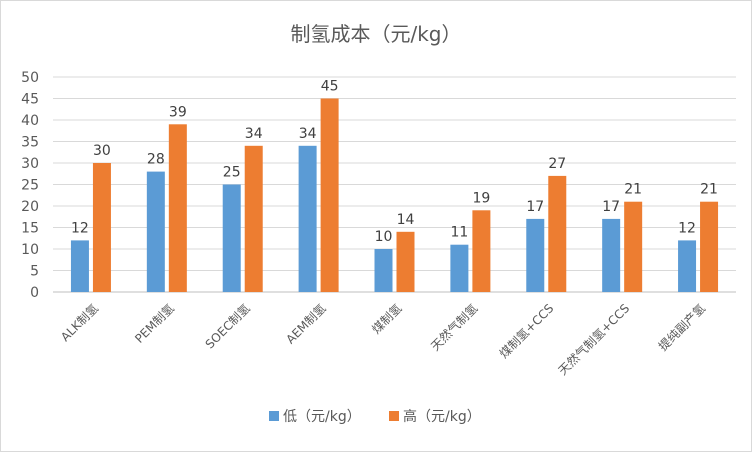 This screenshot has width=752, height=452. What do you see at coordinates (154, 323) in the screenshot?
I see `x-category-label-1: PEM制氢` at bounding box center [154, 323].